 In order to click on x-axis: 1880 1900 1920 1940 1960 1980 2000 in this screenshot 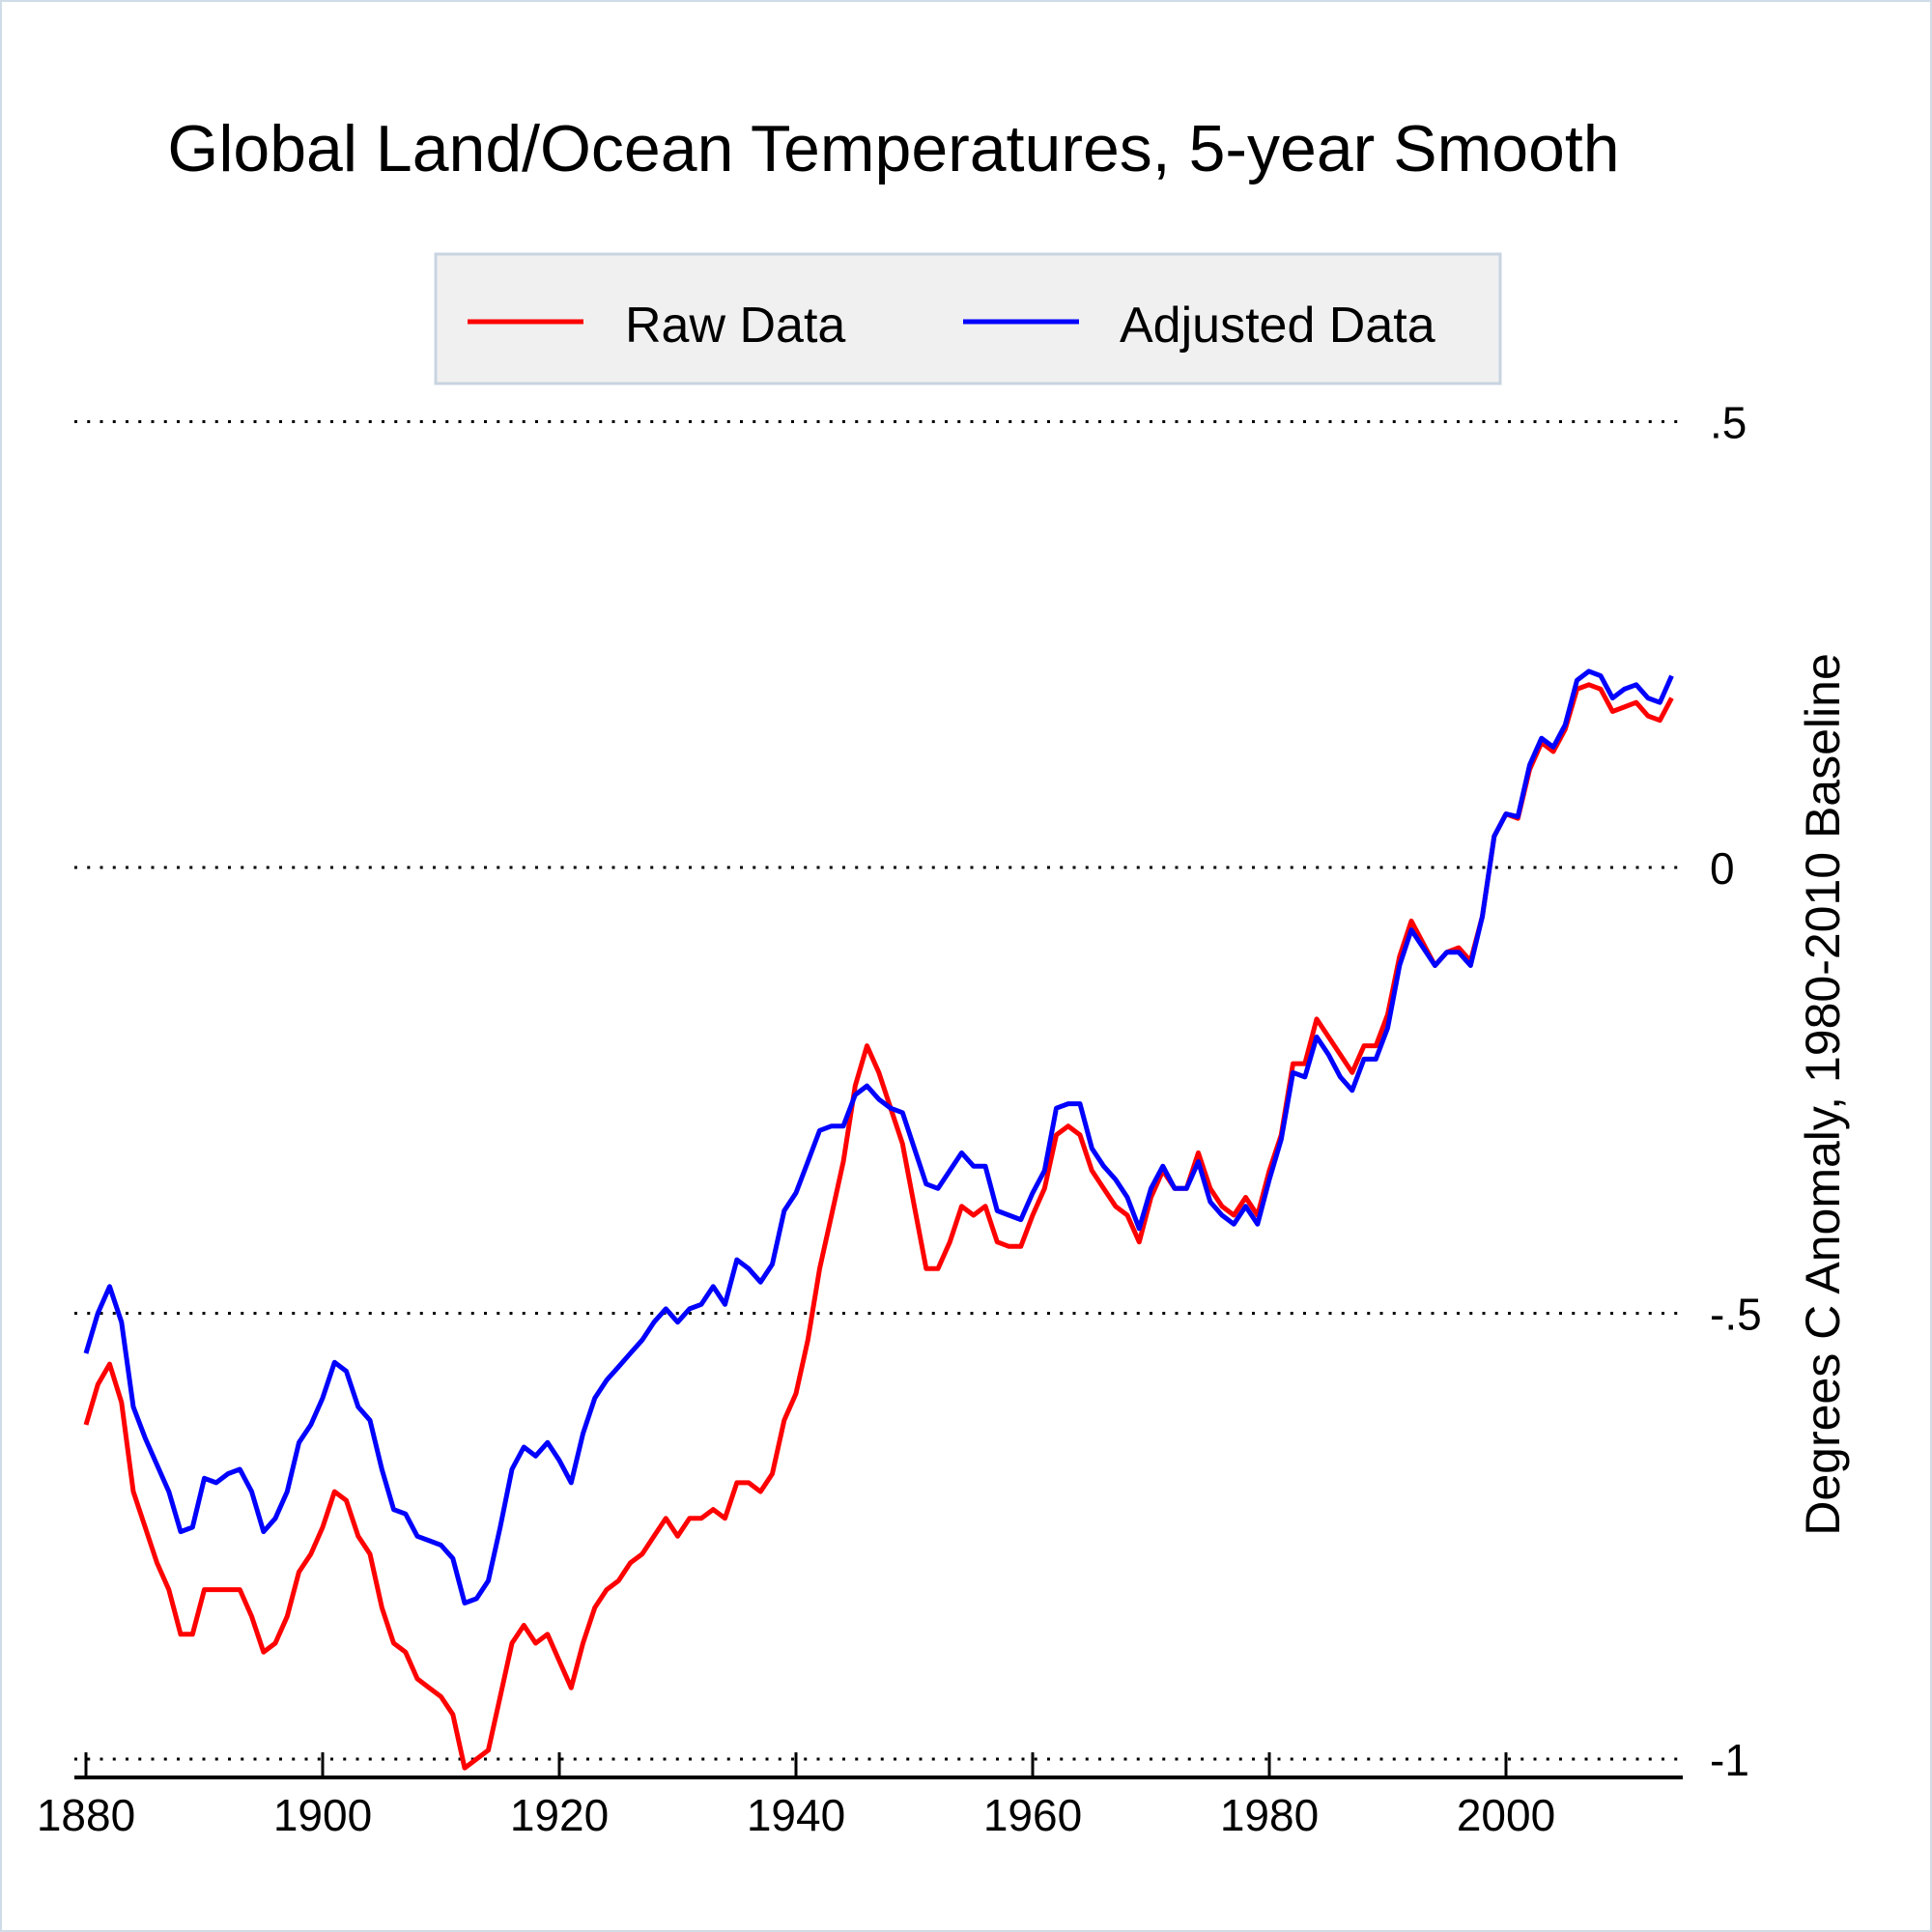, I will do `click(860, 1796)`.